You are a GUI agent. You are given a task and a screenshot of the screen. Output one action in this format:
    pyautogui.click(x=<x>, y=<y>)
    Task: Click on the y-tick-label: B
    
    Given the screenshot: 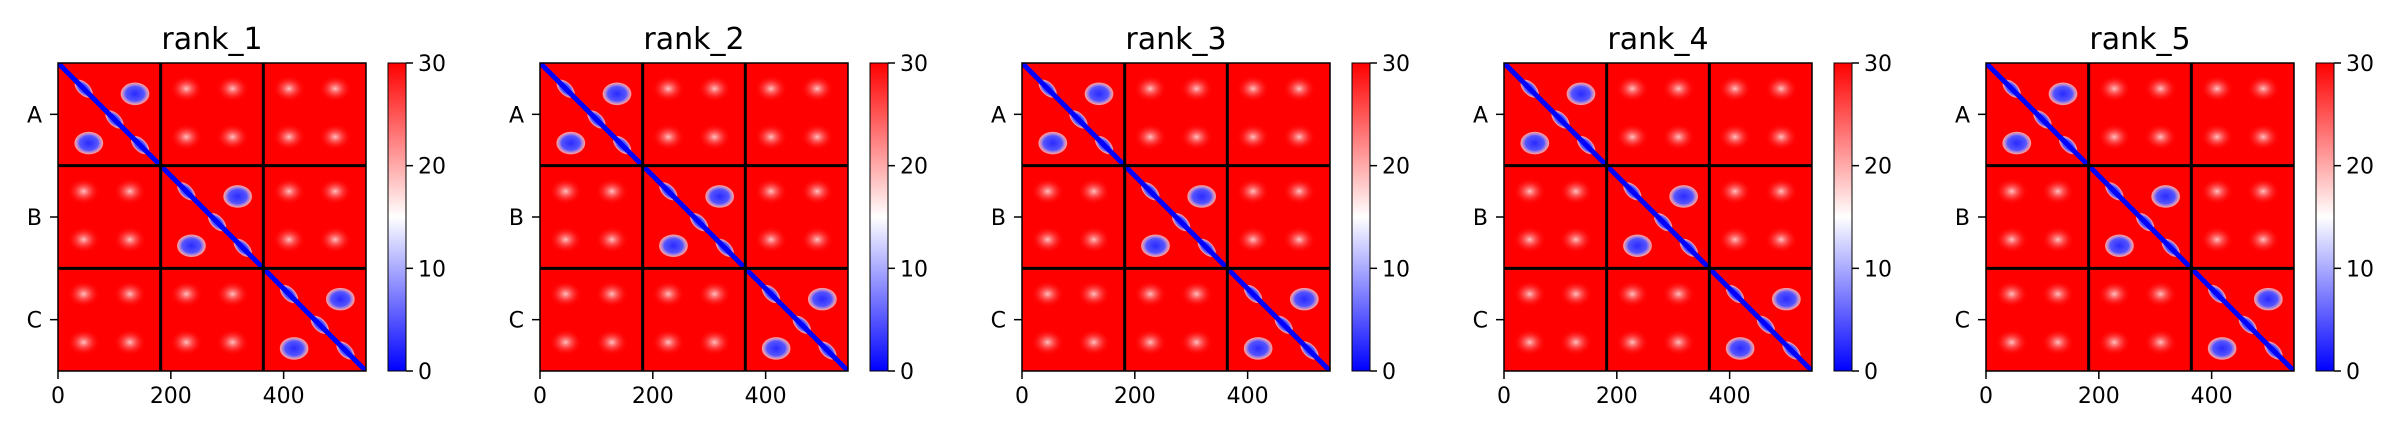 What is the action you would take?
    pyautogui.click(x=516, y=218)
    